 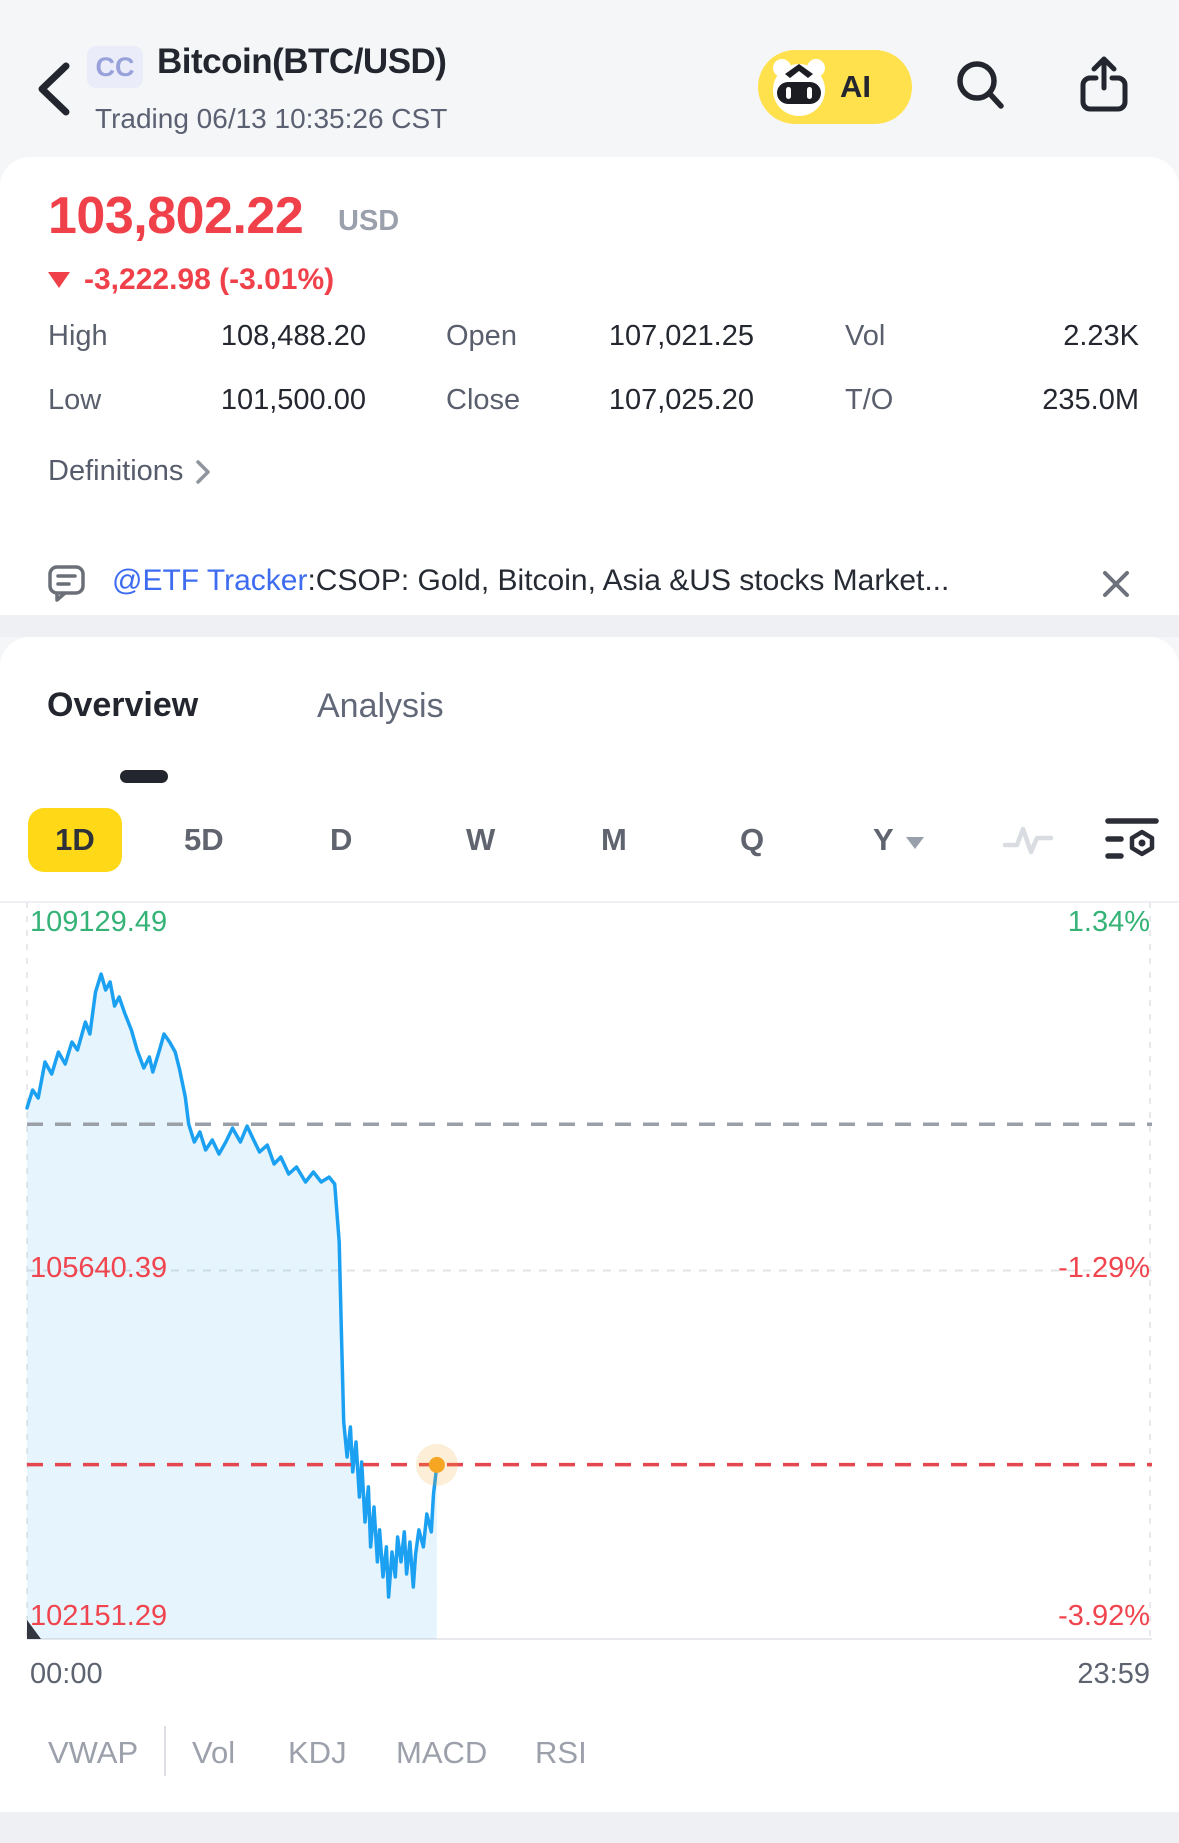 I want to click on period-d: D, so click(x=341, y=839).